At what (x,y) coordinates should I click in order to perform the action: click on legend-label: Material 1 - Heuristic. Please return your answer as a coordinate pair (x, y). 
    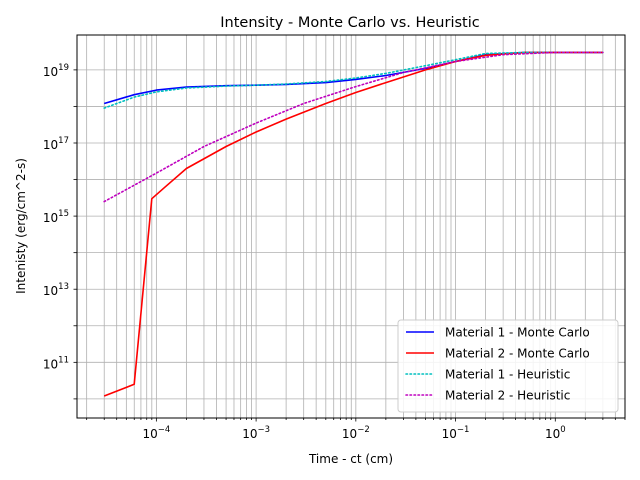
    Looking at the image, I should click on (507, 375).